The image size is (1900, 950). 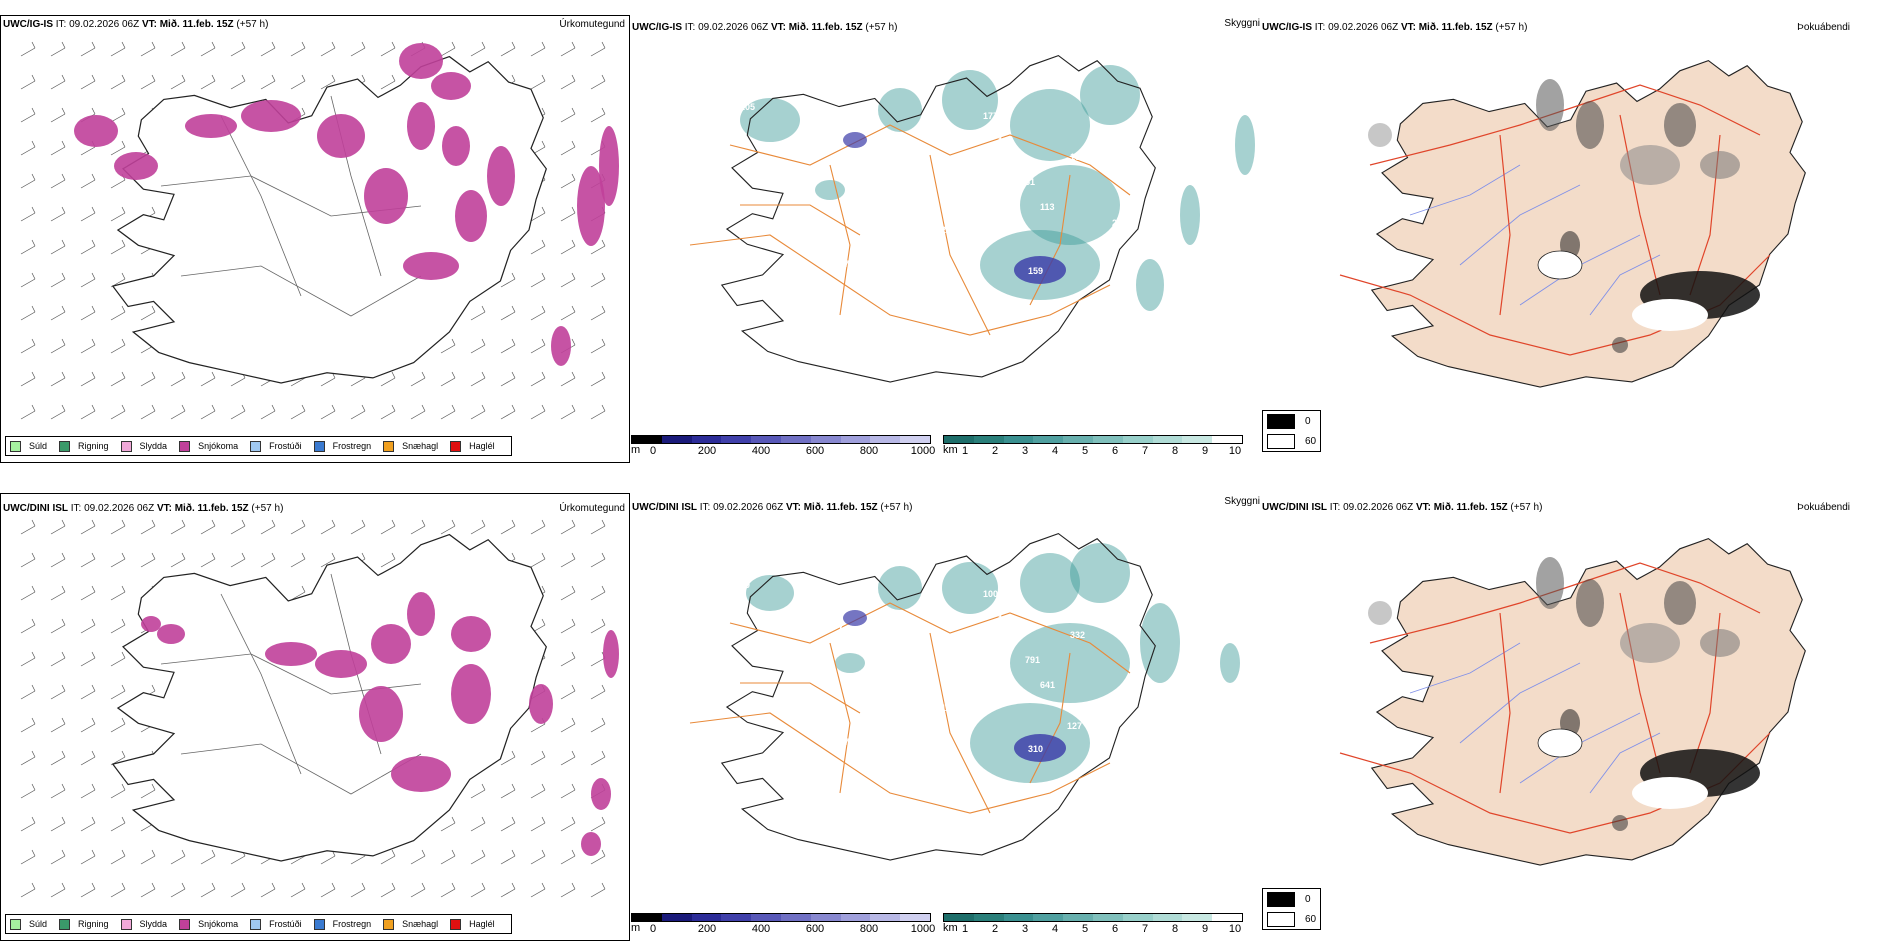 What do you see at coordinates (946, 230) in the screenshot?
I see `cloud-base-label: 21` at bounding box center [946, 230].